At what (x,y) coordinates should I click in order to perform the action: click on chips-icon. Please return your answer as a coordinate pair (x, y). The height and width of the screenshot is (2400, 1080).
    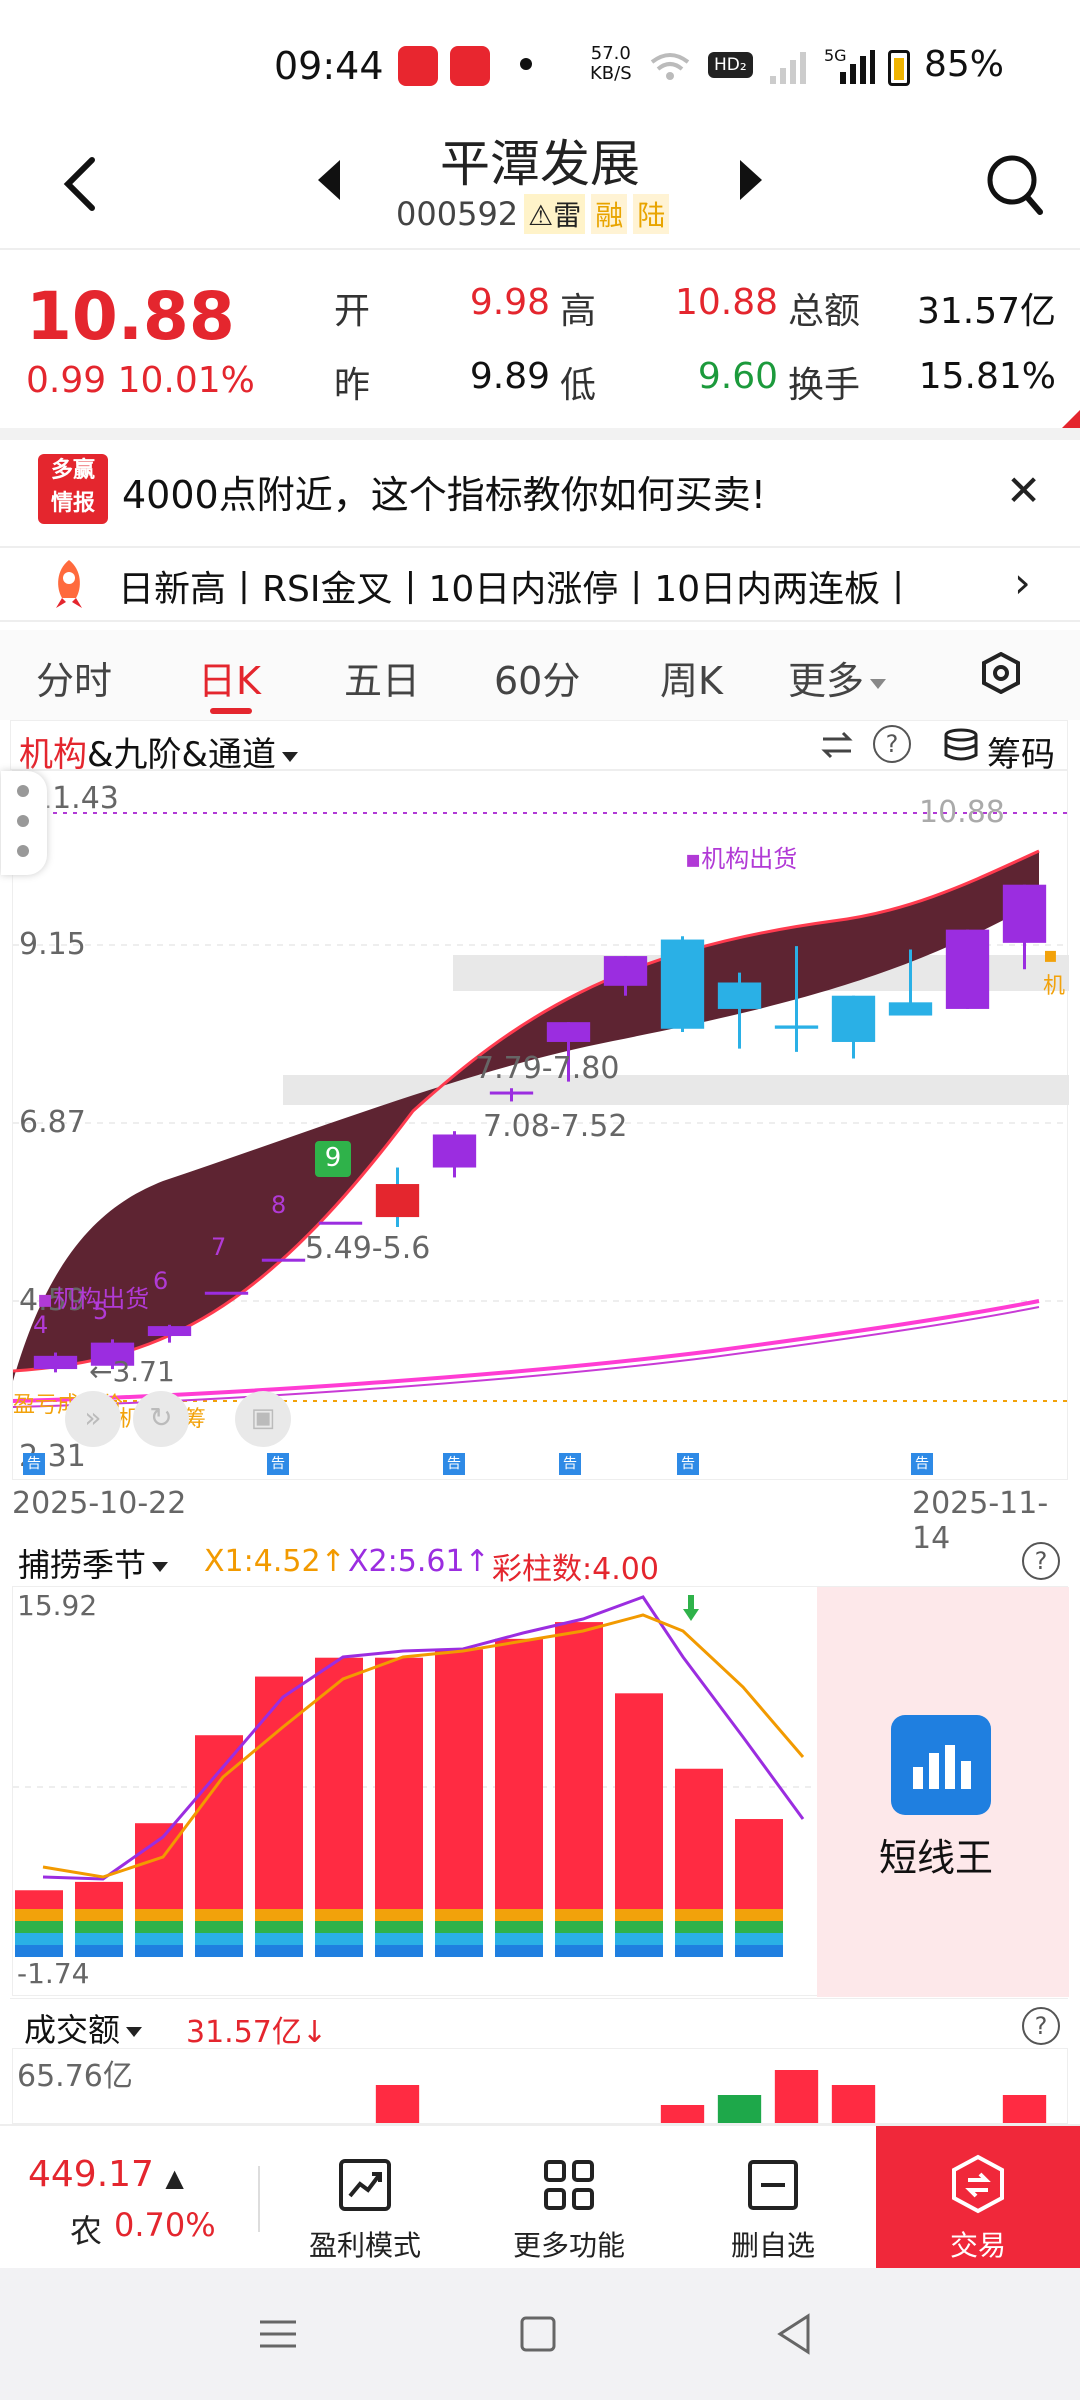
    Looking at the image, I should click on (961, 746).